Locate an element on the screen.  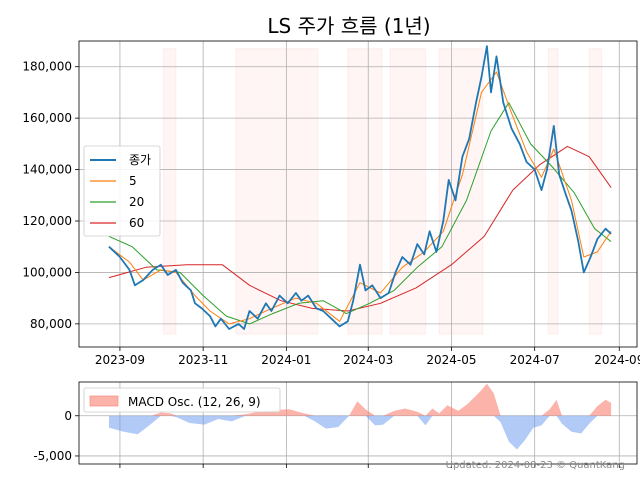
legend-box is located at coordinates (122, 191).